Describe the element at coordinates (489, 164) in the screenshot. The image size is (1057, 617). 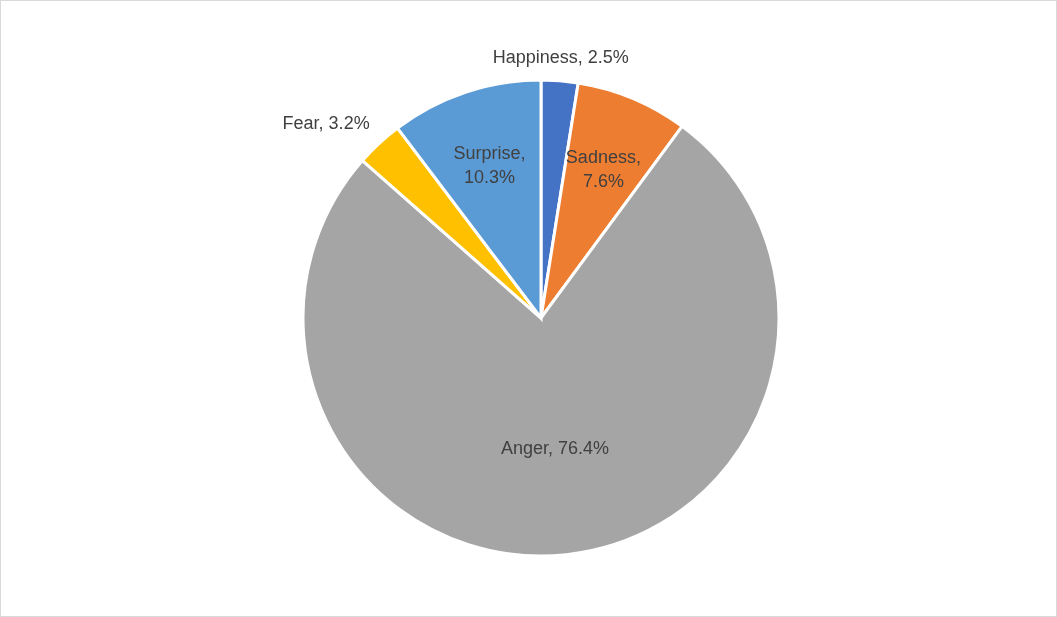
I see `slice-label: Surprise, 10.3%` at that location.